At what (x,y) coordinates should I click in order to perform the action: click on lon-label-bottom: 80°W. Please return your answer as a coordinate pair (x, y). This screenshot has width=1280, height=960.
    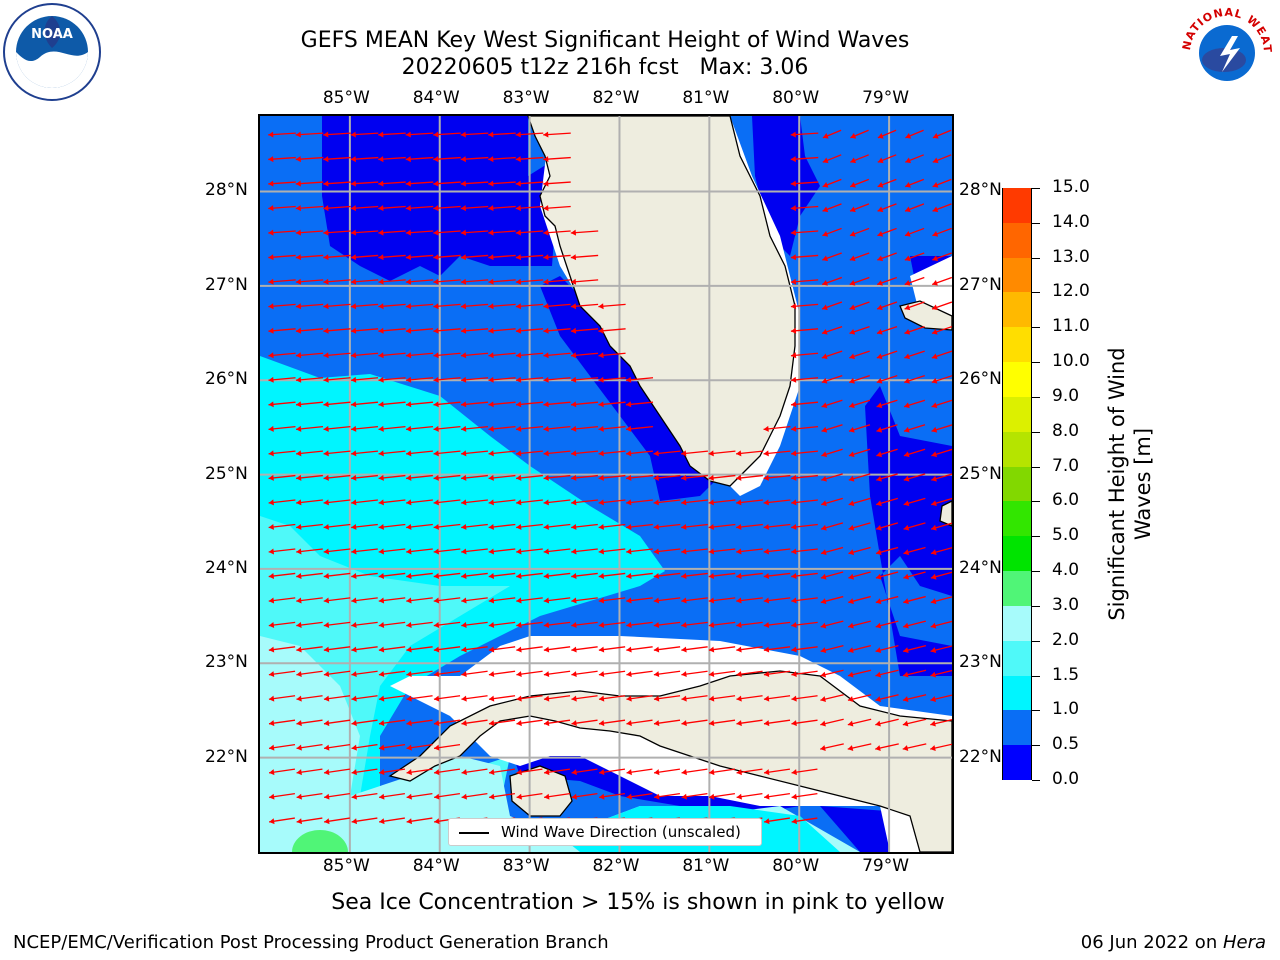
    Looking at the image, I should click on (796, 866).